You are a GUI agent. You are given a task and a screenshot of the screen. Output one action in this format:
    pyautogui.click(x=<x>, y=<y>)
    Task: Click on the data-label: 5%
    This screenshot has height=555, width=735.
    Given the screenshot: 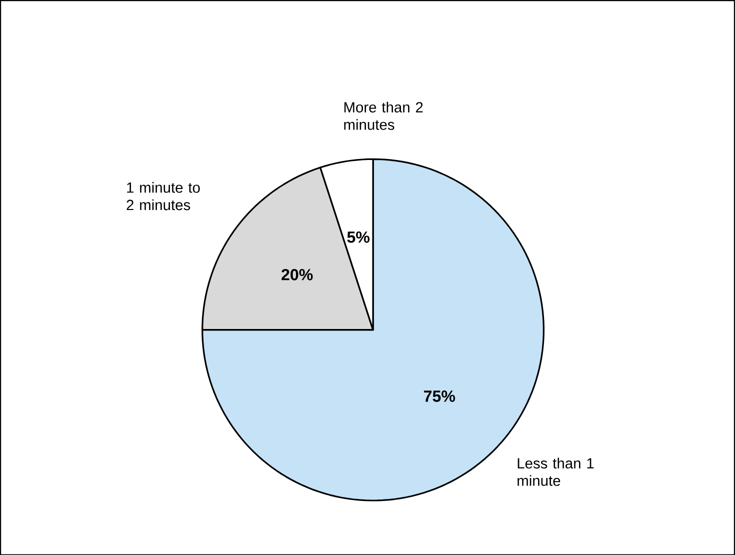 What is the action you would take?
    pyautogui.click(x=358, y=237)
    